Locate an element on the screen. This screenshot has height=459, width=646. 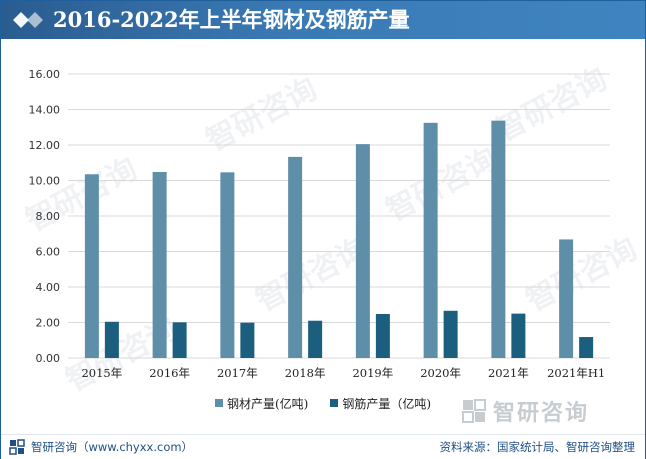
legend: 钢材产量(亿吨) 钢筋产量（亿吨) is located at coordinates (323, 403).